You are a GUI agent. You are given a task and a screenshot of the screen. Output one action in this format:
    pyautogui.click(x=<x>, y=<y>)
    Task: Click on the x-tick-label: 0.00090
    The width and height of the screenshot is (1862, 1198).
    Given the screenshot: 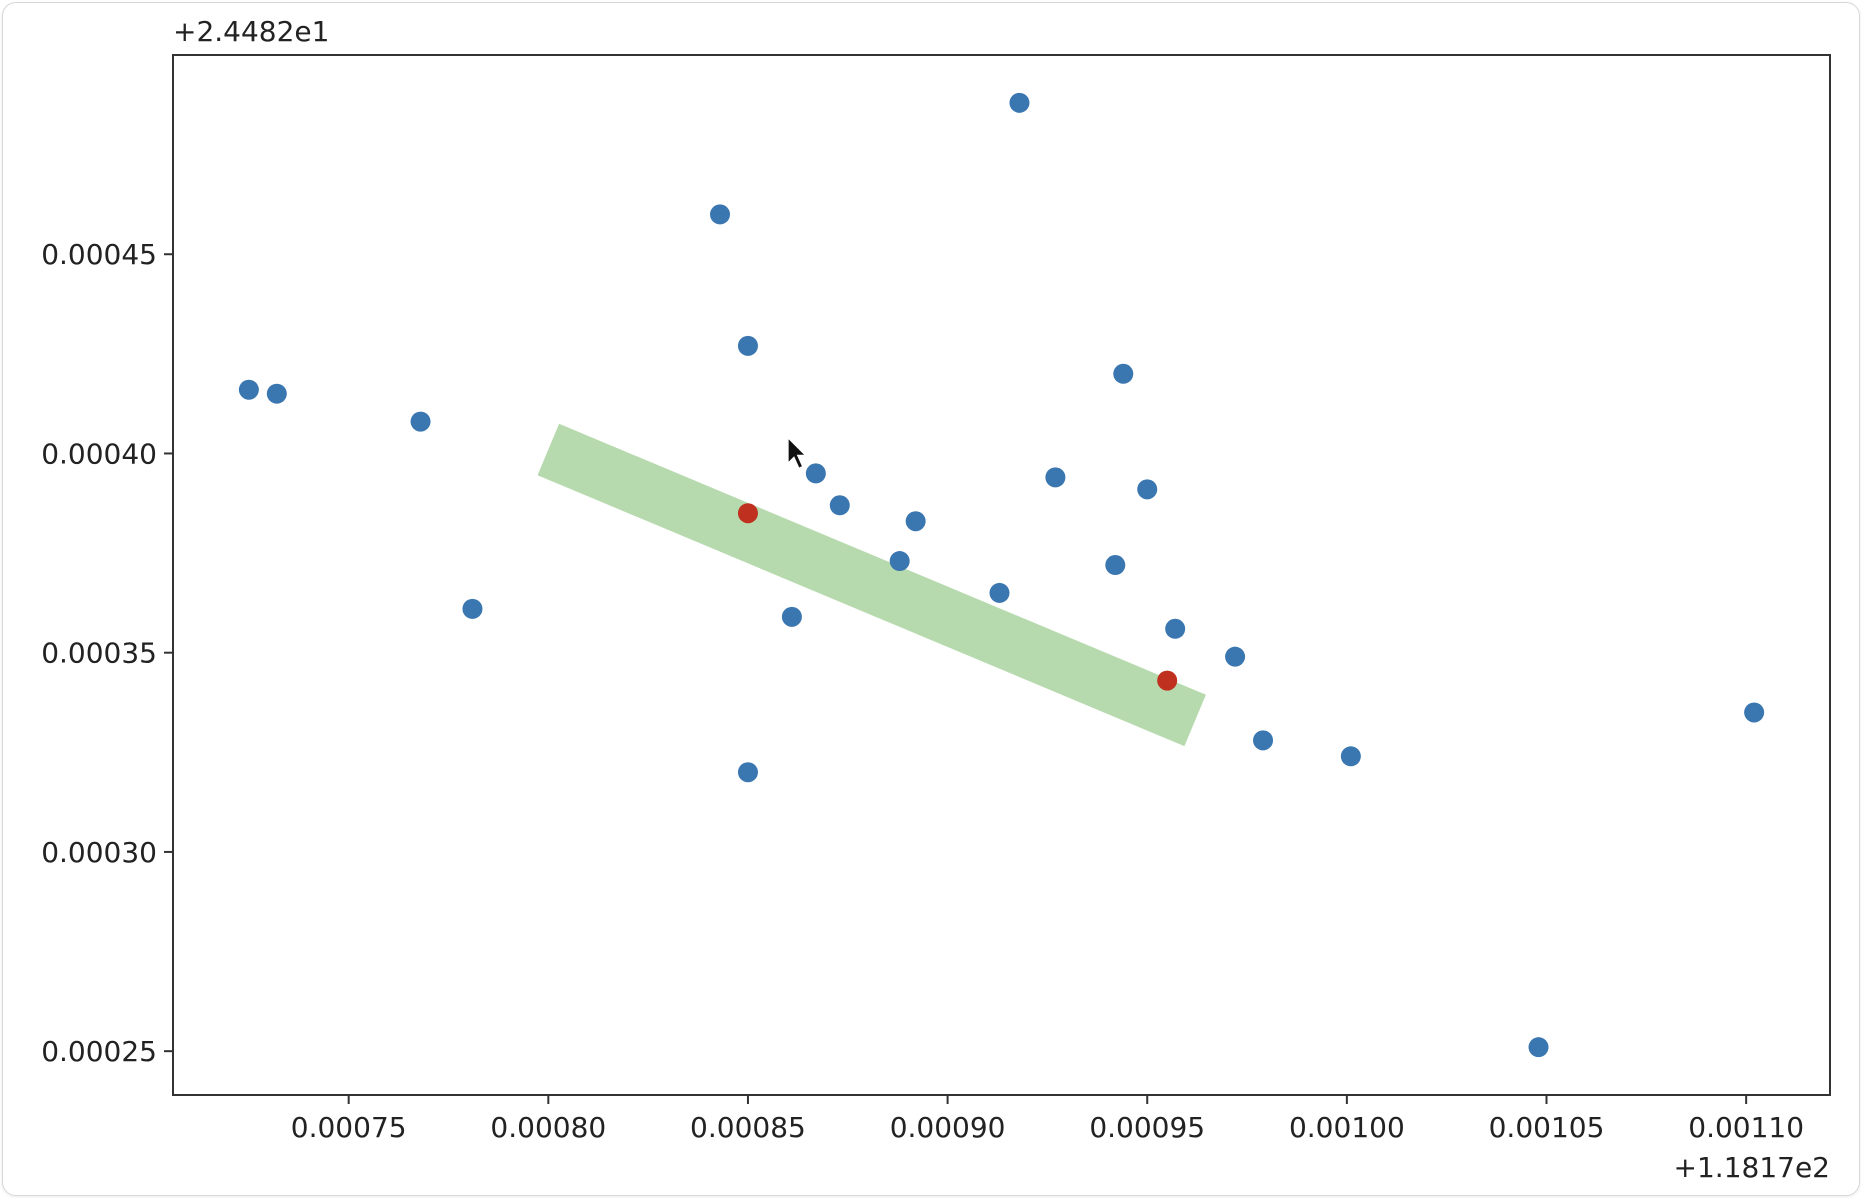 What is the action you would take?
    pyautogui.click(x=948, y=1127)
    